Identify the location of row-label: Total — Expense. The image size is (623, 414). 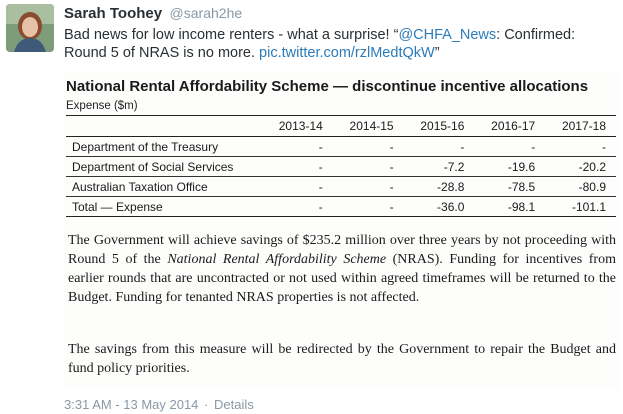
(164, 206).